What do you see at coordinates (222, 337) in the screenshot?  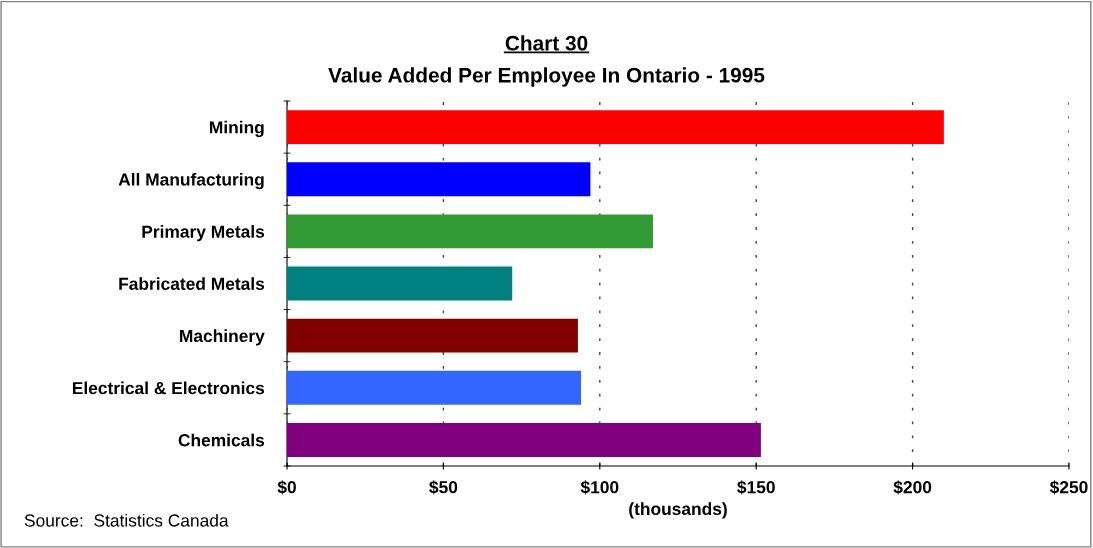 I see `y-tick-label: Machinery` at bounding box center [222, 337].